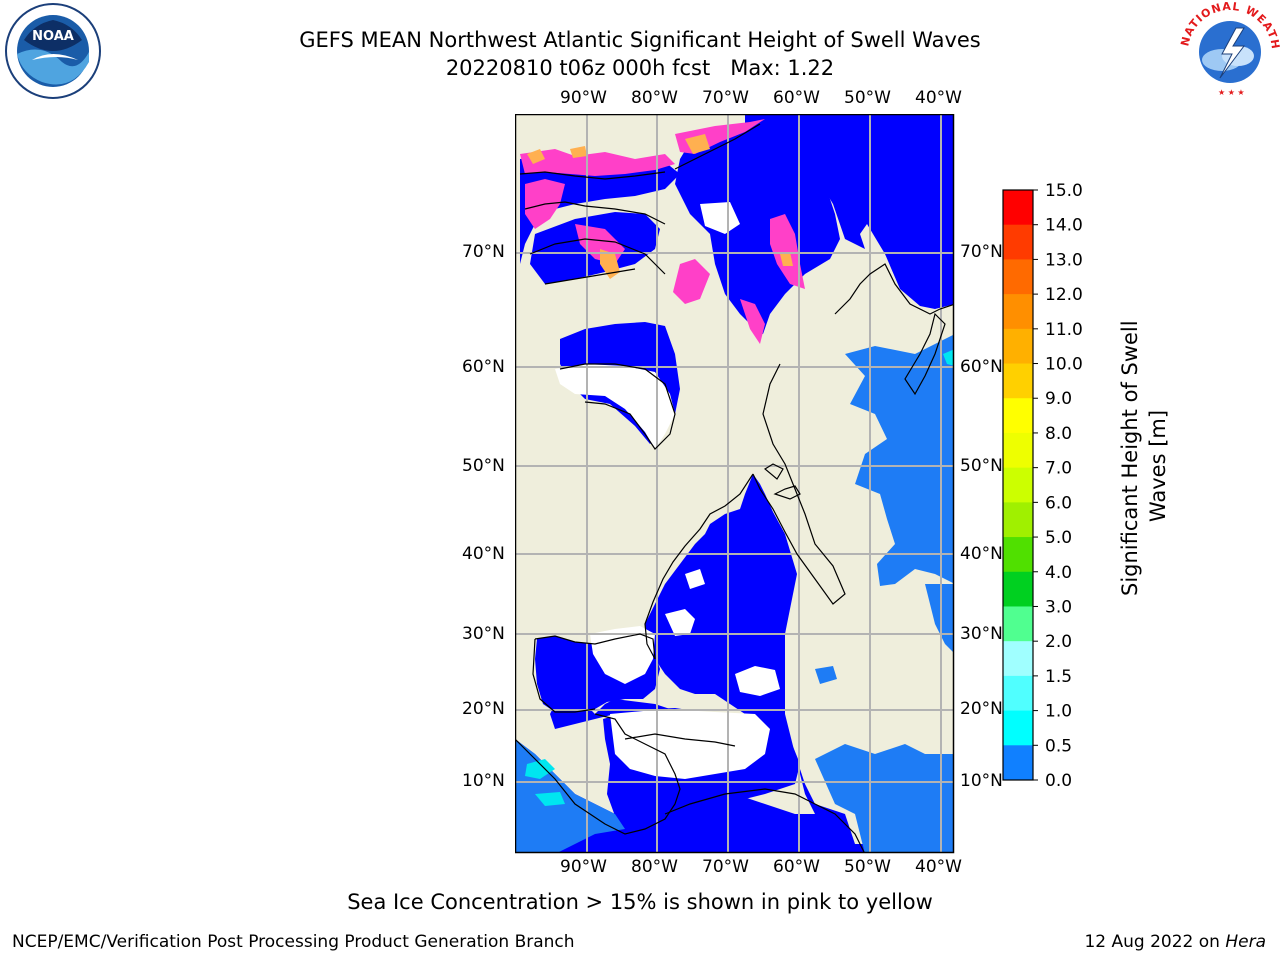 This screenshot has width=1280, height=960. I want to click on arctic-channels, so click(600, 209).